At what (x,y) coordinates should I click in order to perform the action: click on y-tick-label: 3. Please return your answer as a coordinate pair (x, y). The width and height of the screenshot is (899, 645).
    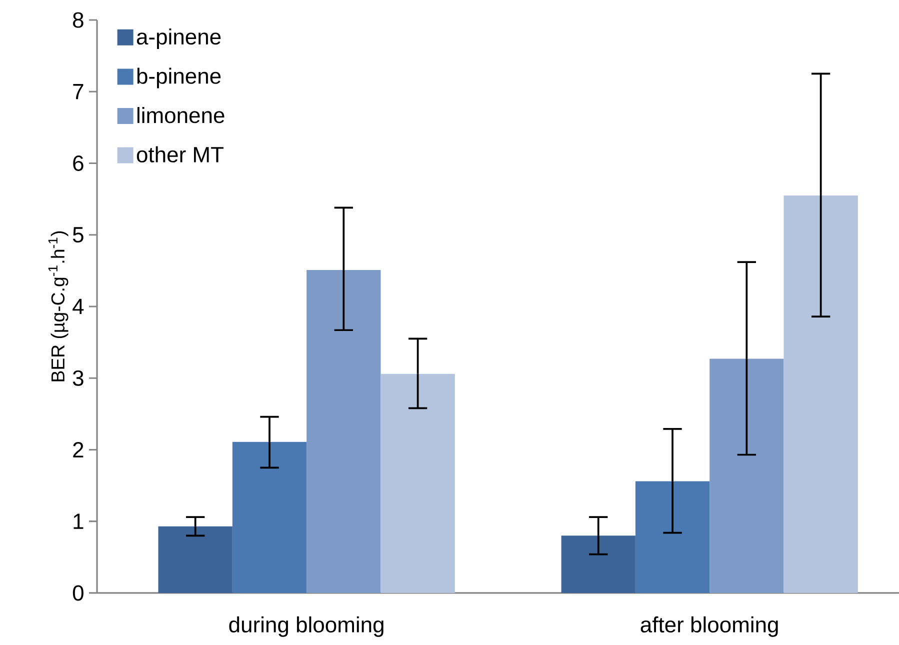
    Looking at the image, I should click on (78, 378).